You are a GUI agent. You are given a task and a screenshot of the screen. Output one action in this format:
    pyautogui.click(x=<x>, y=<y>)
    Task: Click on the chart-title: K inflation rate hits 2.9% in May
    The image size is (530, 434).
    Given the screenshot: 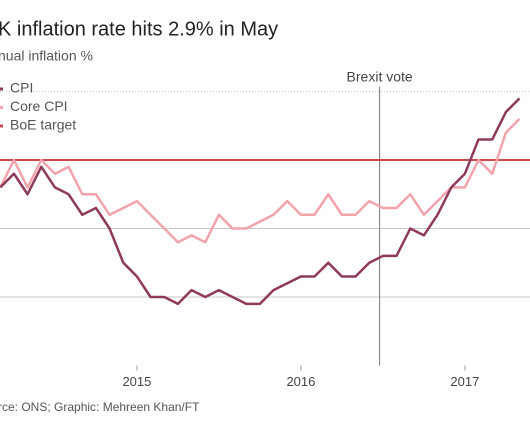 What is the action you would take?
    pyautogui.click(x=139, y=29)
    